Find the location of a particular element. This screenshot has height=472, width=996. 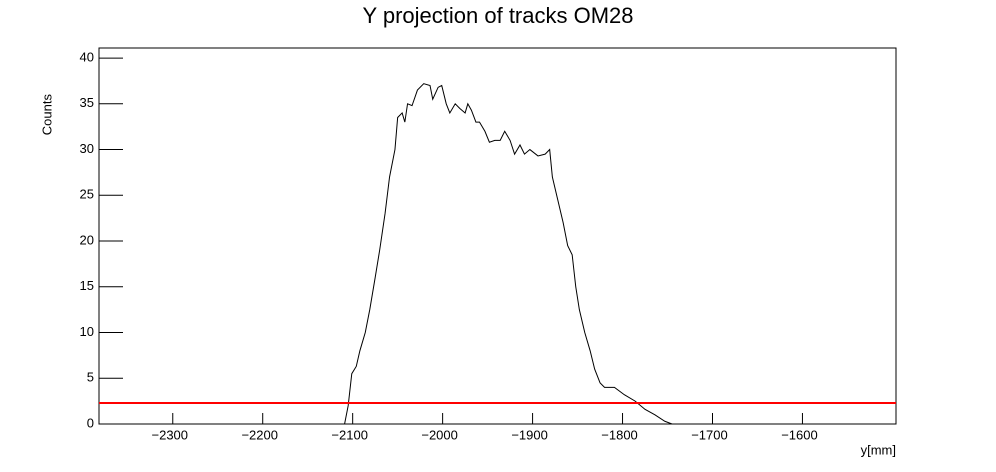

y-tick-label: 25 is located at coordinates (87, 194).